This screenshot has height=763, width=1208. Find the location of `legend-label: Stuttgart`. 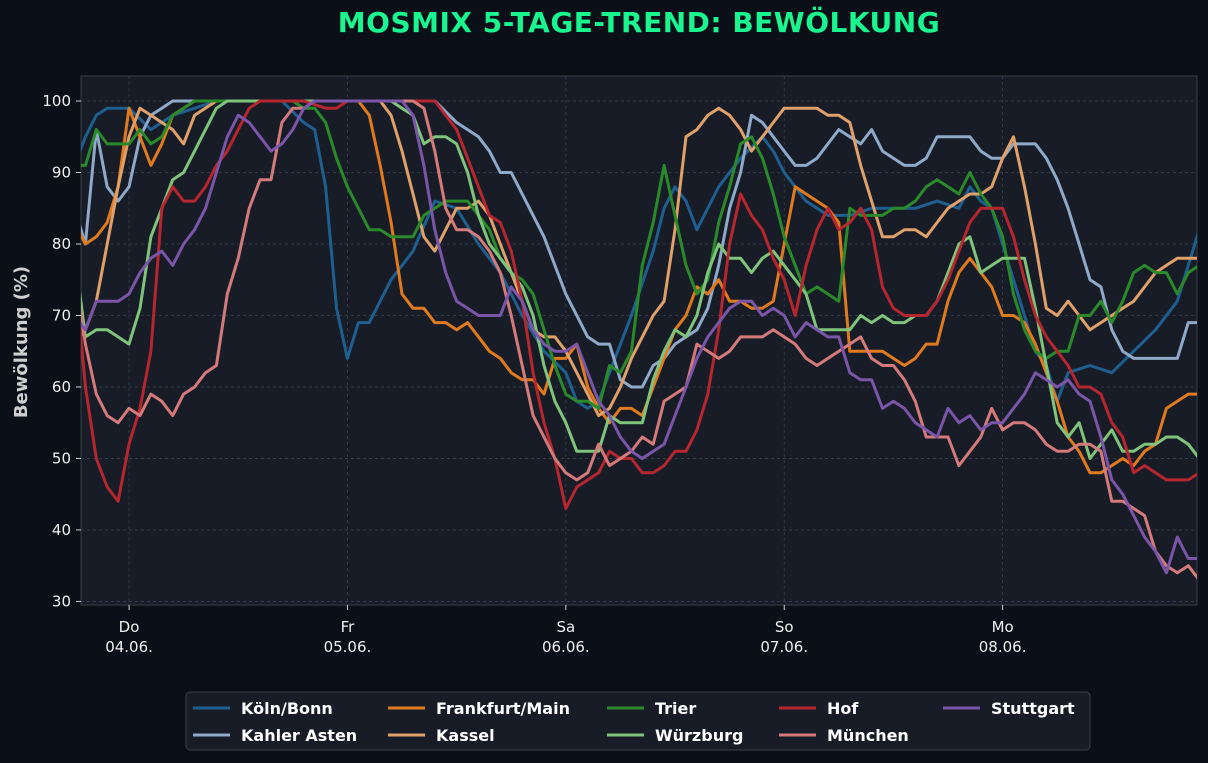

legend-label: Stuttgart is located at coordinates (1033, 708).